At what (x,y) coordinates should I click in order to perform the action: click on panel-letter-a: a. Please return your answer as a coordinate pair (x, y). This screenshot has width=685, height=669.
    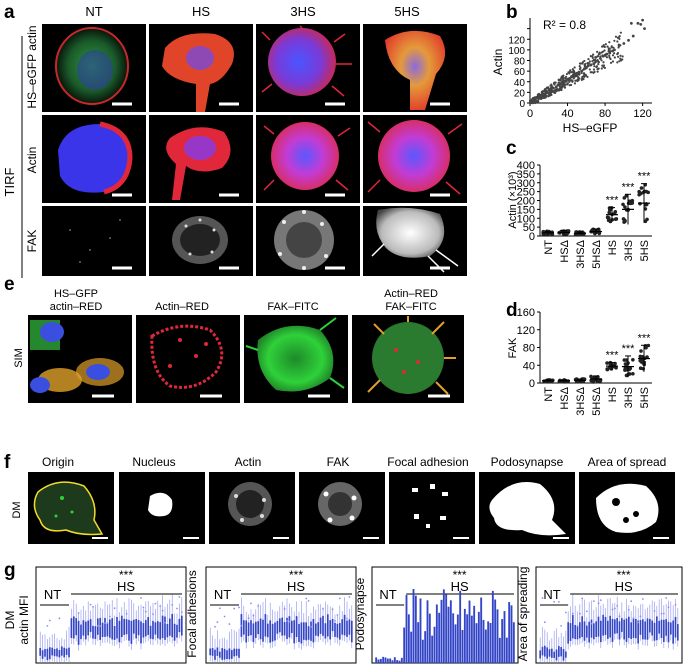
    Looking at the image, I should click on (9, 12).